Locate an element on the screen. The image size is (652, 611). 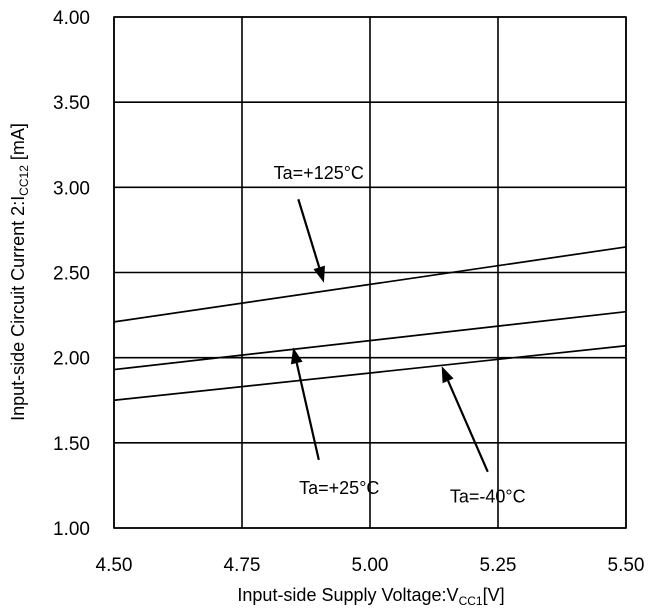
annotation: Ta=-40°C is located at coordinates (483, 436).